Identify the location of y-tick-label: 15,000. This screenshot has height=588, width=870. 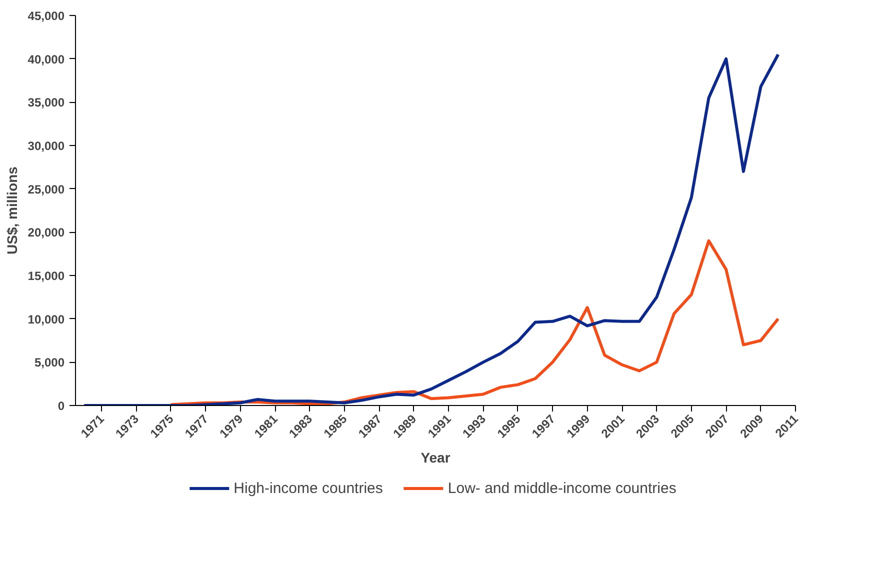
(46, 276).